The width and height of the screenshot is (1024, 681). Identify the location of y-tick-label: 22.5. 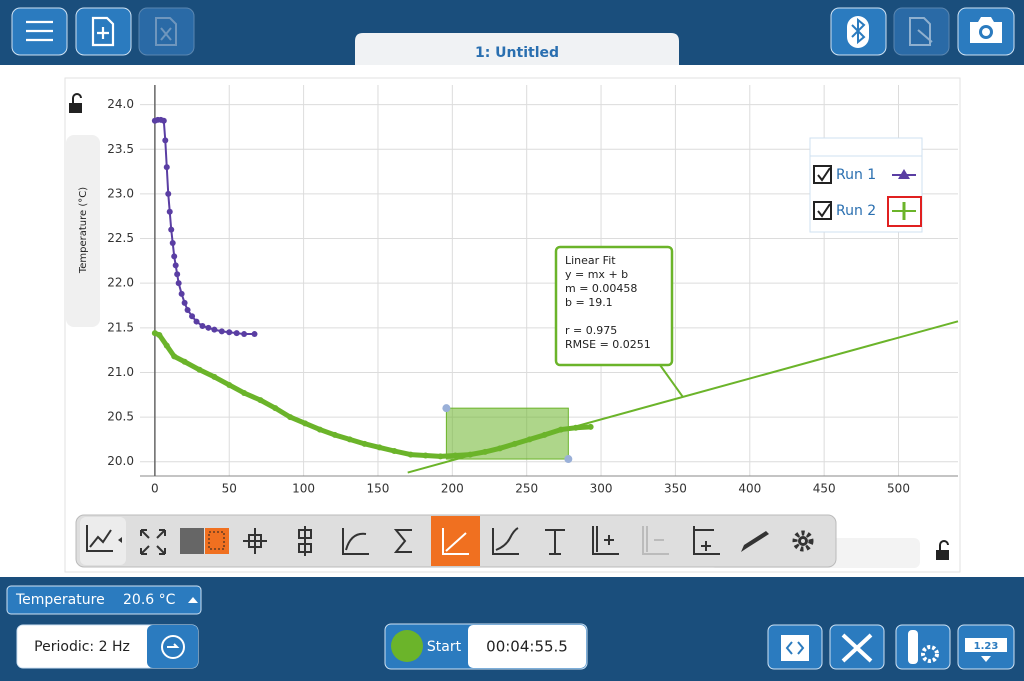
(120, 238).